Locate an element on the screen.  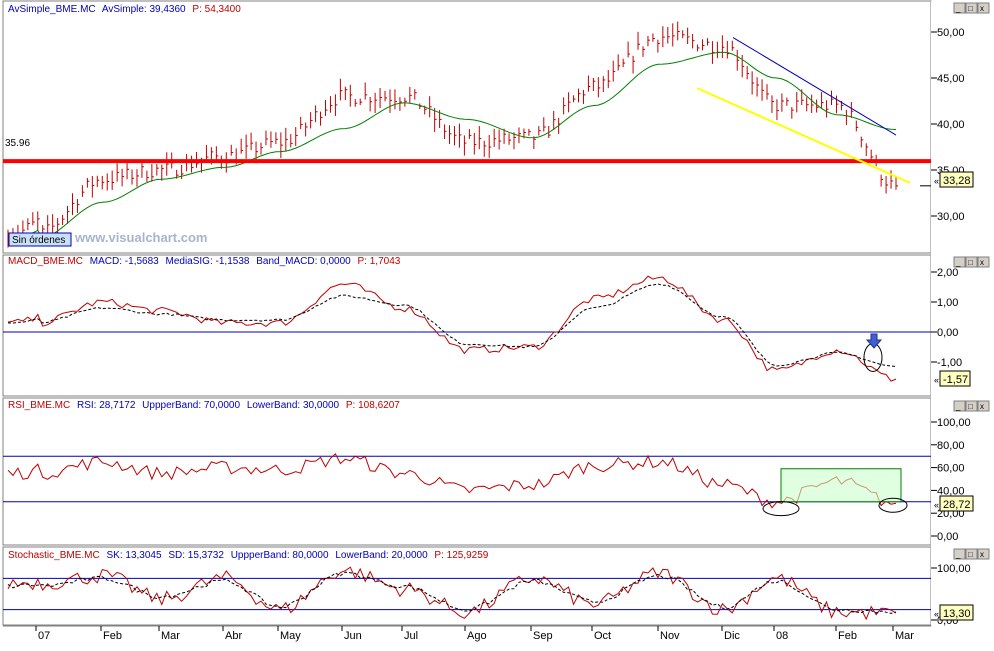
rsi-low-ellipse-right is located at coordinates (893, 505).